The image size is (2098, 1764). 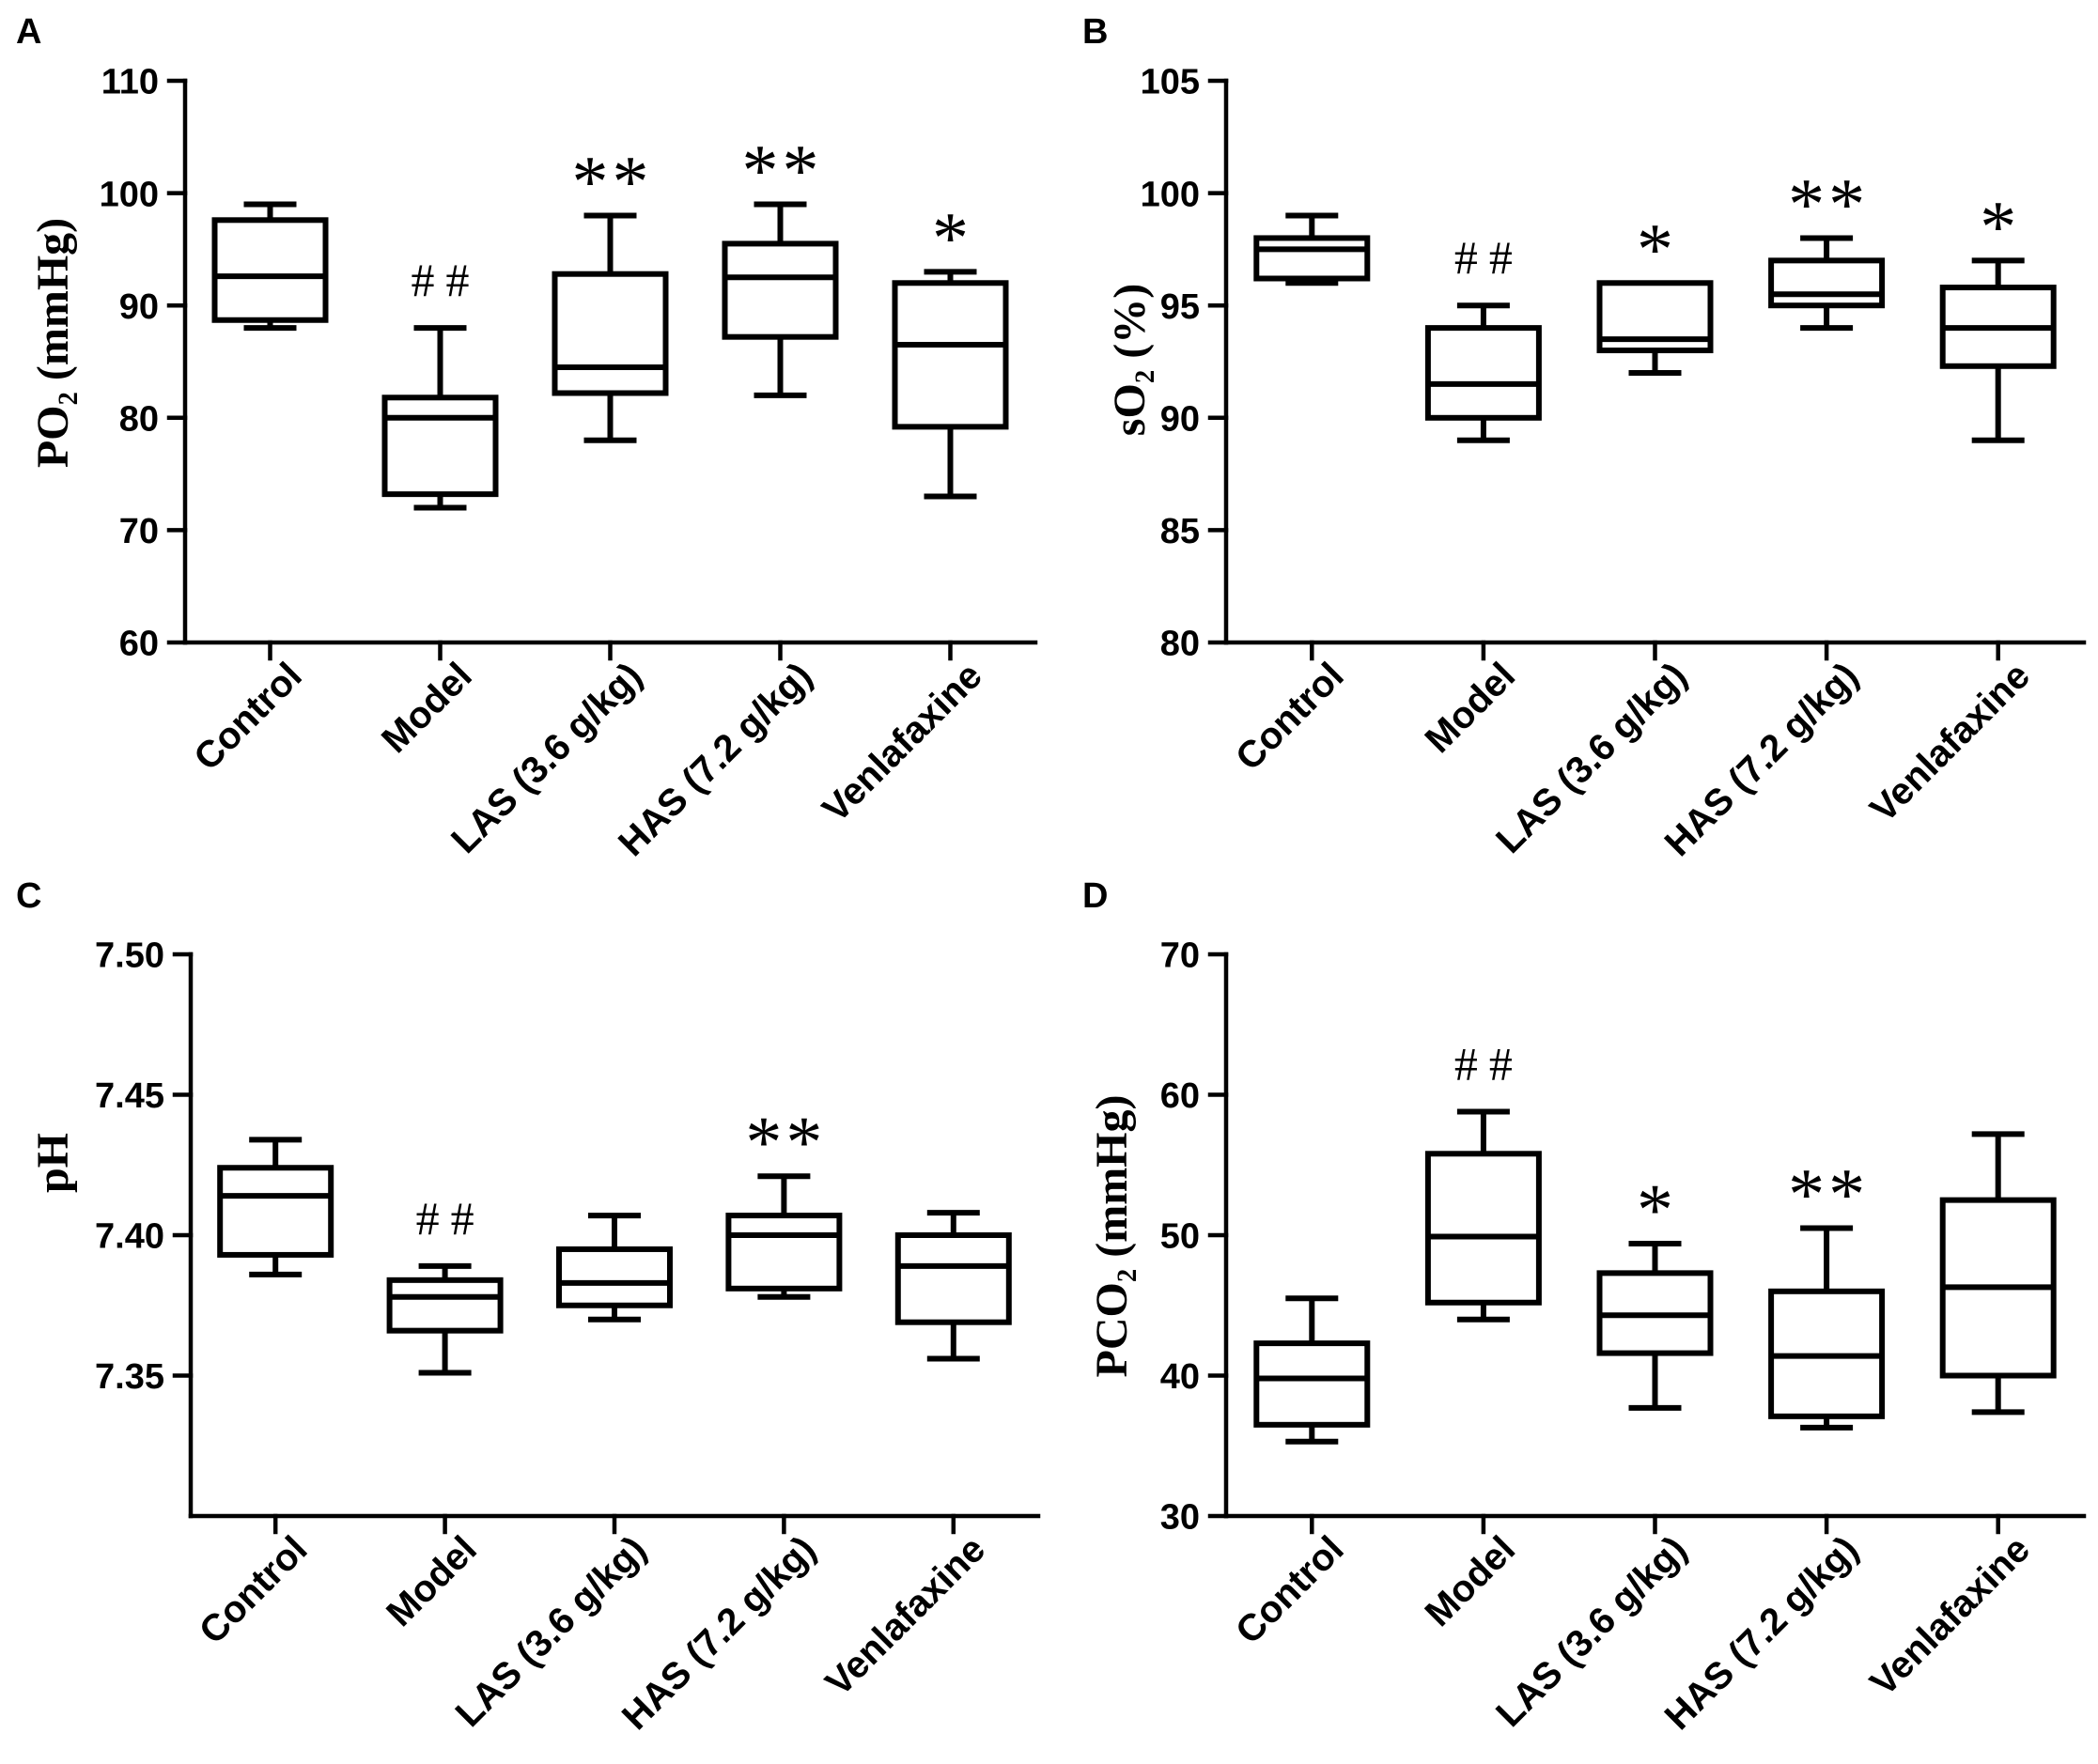 What do you see at coordinates (129, 1237) in the screenshot?
I see `y-tick-label: 7.40` at bounding box center [129, 1237].